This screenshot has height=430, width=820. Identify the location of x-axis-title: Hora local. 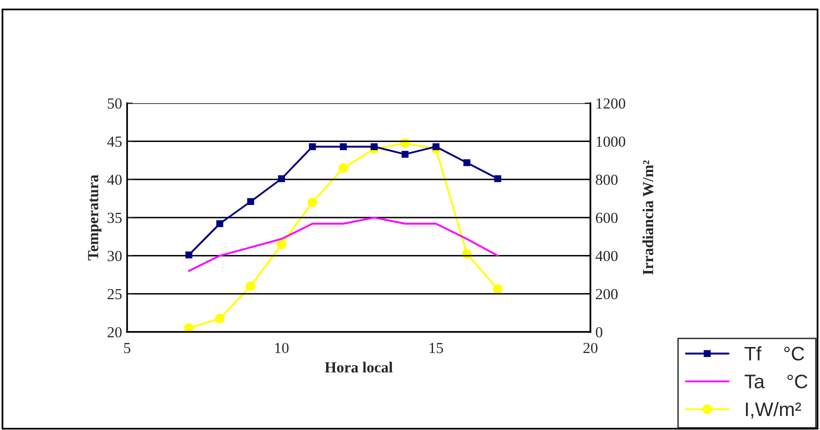
(358, 367).